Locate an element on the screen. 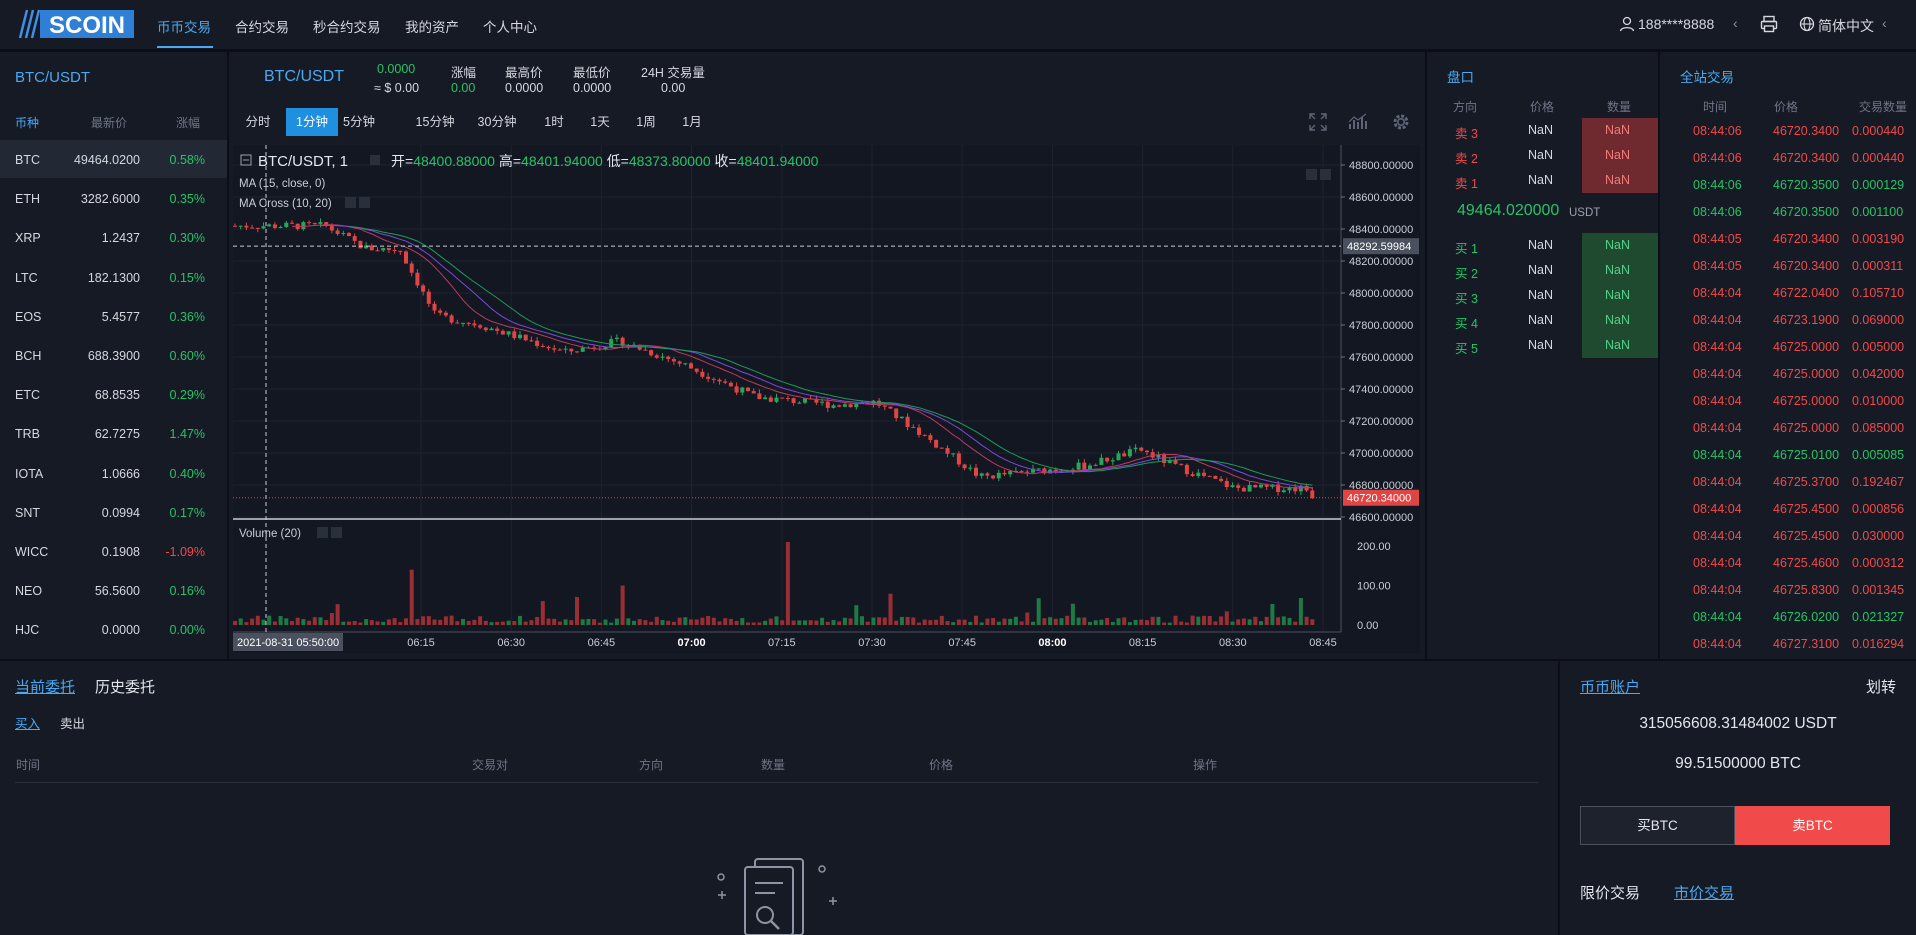  limit-order-tab: 限价交易 is located at coordinates (1610, 893).